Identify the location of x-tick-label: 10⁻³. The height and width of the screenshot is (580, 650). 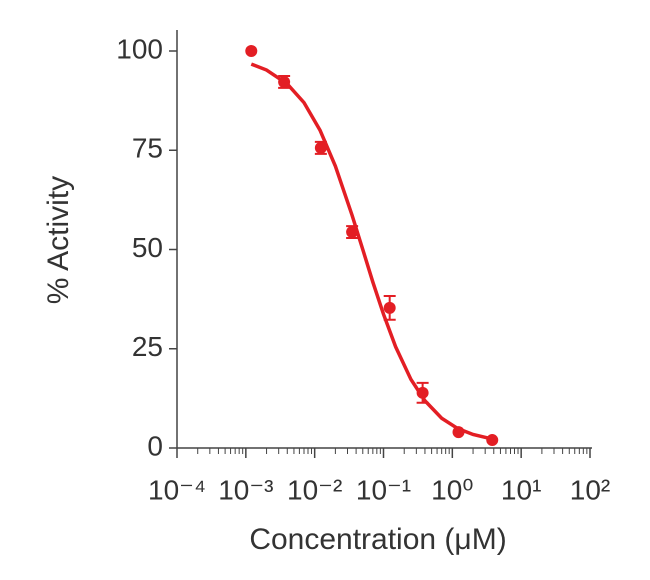
(245, 489).